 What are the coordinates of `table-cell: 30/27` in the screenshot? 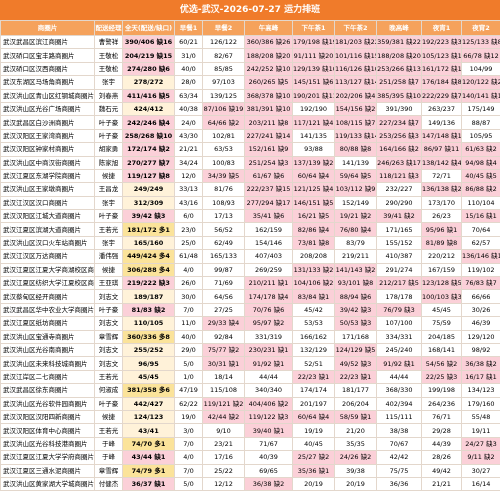 It's located at (480, 470).